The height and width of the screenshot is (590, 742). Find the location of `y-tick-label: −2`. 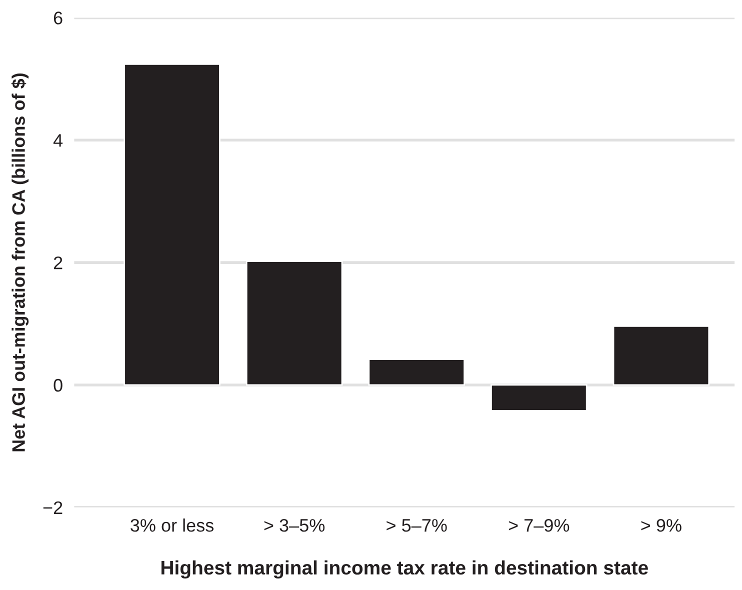

y-tick-label: −2 is located at coordinates (52, 507).